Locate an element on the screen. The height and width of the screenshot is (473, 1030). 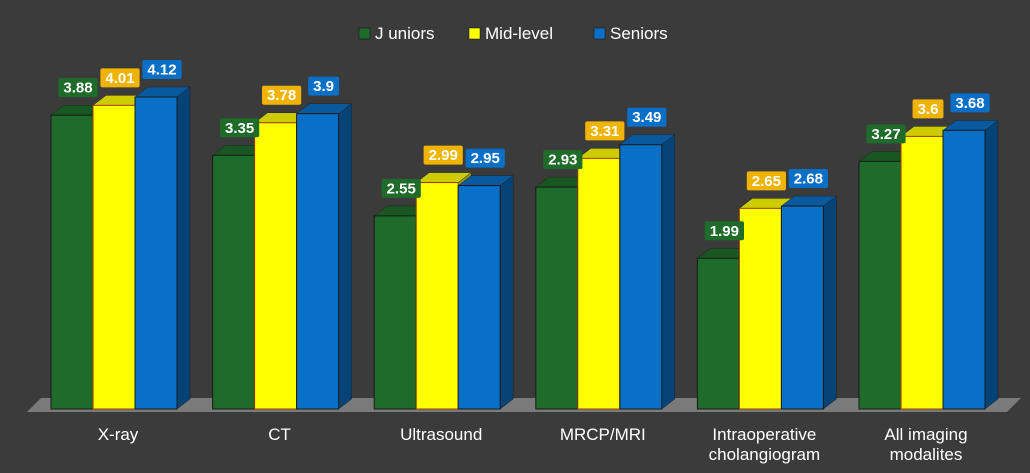
legend: J uniors Mid-level Seniors is located at coordinates (513, 33).